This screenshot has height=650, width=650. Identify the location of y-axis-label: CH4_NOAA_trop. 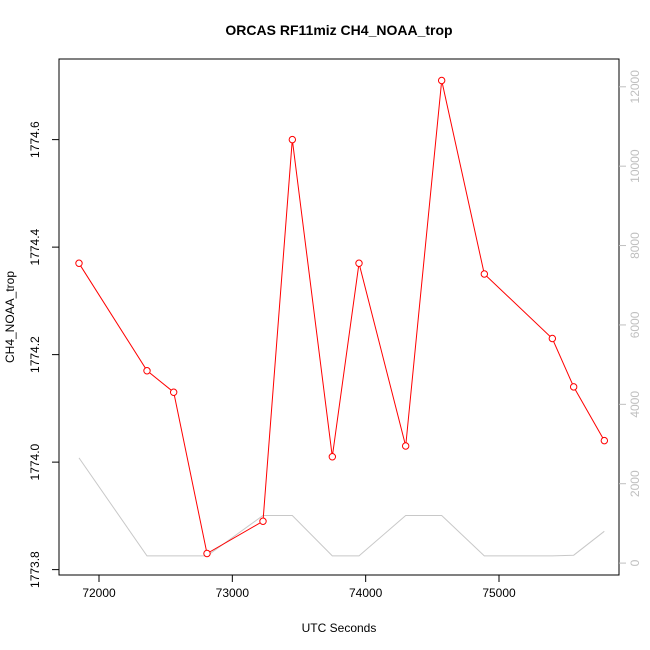
(10, 317).